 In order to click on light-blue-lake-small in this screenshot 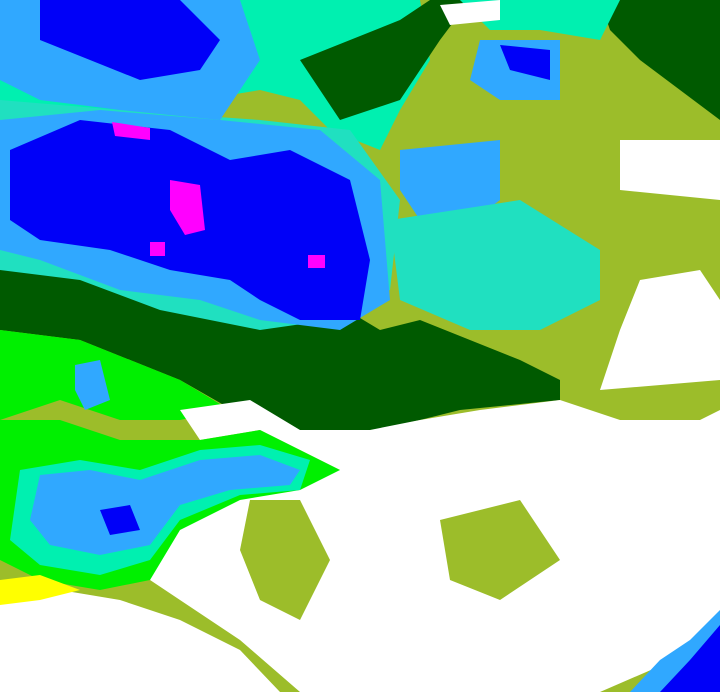, I will do `click(92, 385)`.